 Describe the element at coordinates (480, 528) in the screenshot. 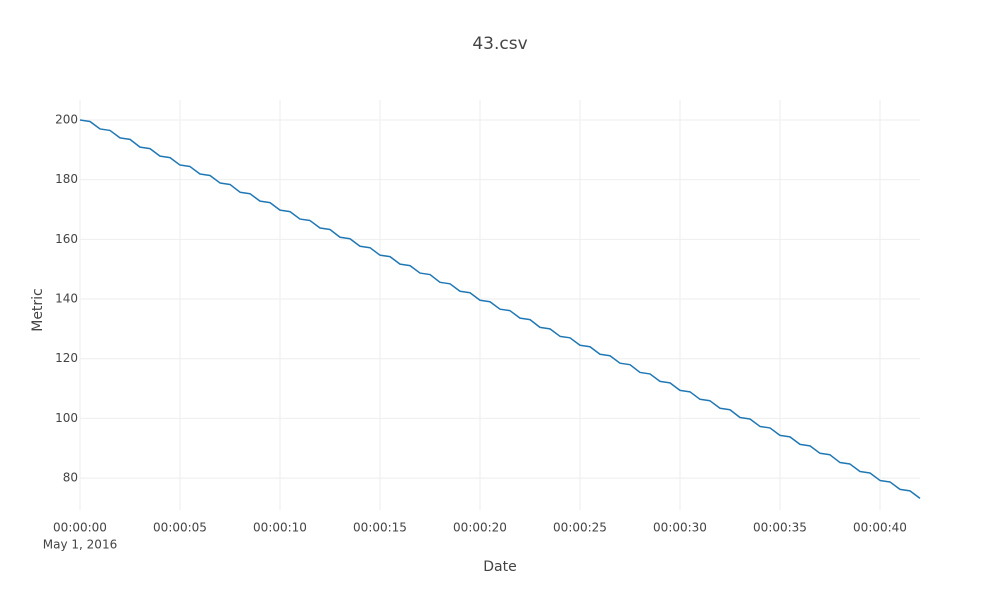

I see `x-tick-label: 00:00:20` at that location.